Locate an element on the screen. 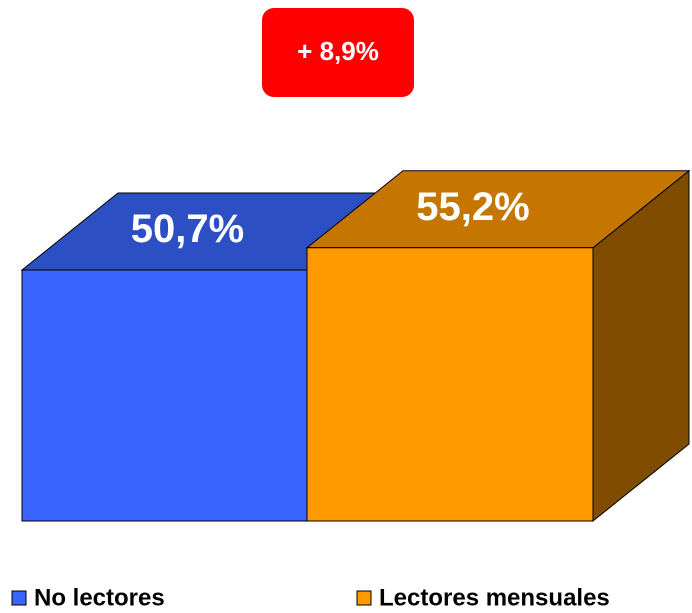 This screenshot has width=692, height=613. annotation-box is located at coordinates (338, 52).